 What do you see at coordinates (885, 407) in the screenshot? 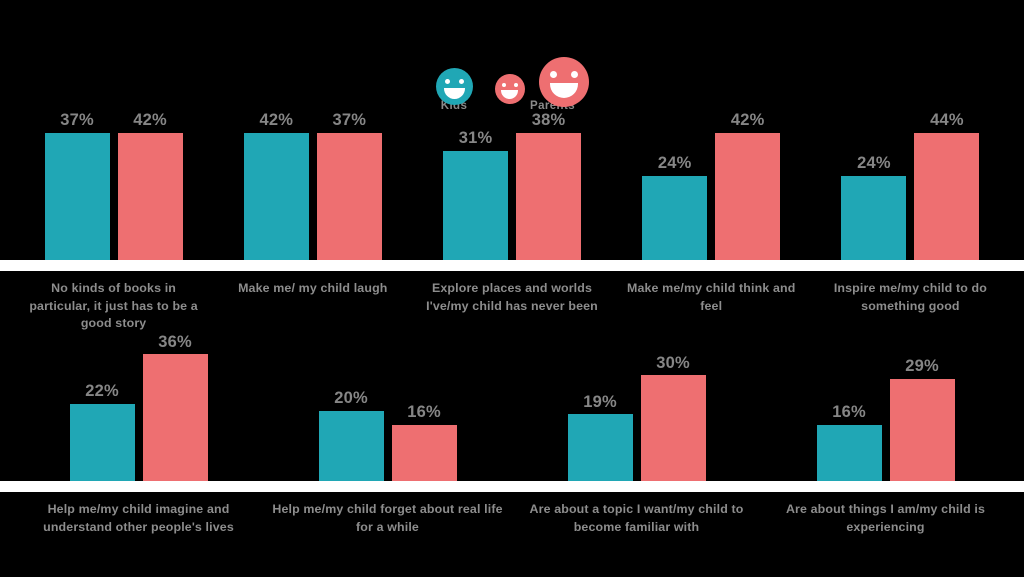
I see `bar-group: 16% 29%` at bounding box center [885, 407].